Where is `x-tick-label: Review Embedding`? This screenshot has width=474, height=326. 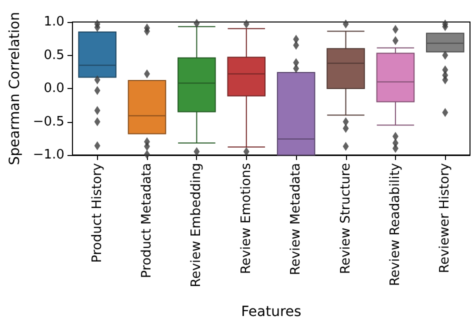 x-tick-label: Review Embedding is located at coordinates (196, 225).